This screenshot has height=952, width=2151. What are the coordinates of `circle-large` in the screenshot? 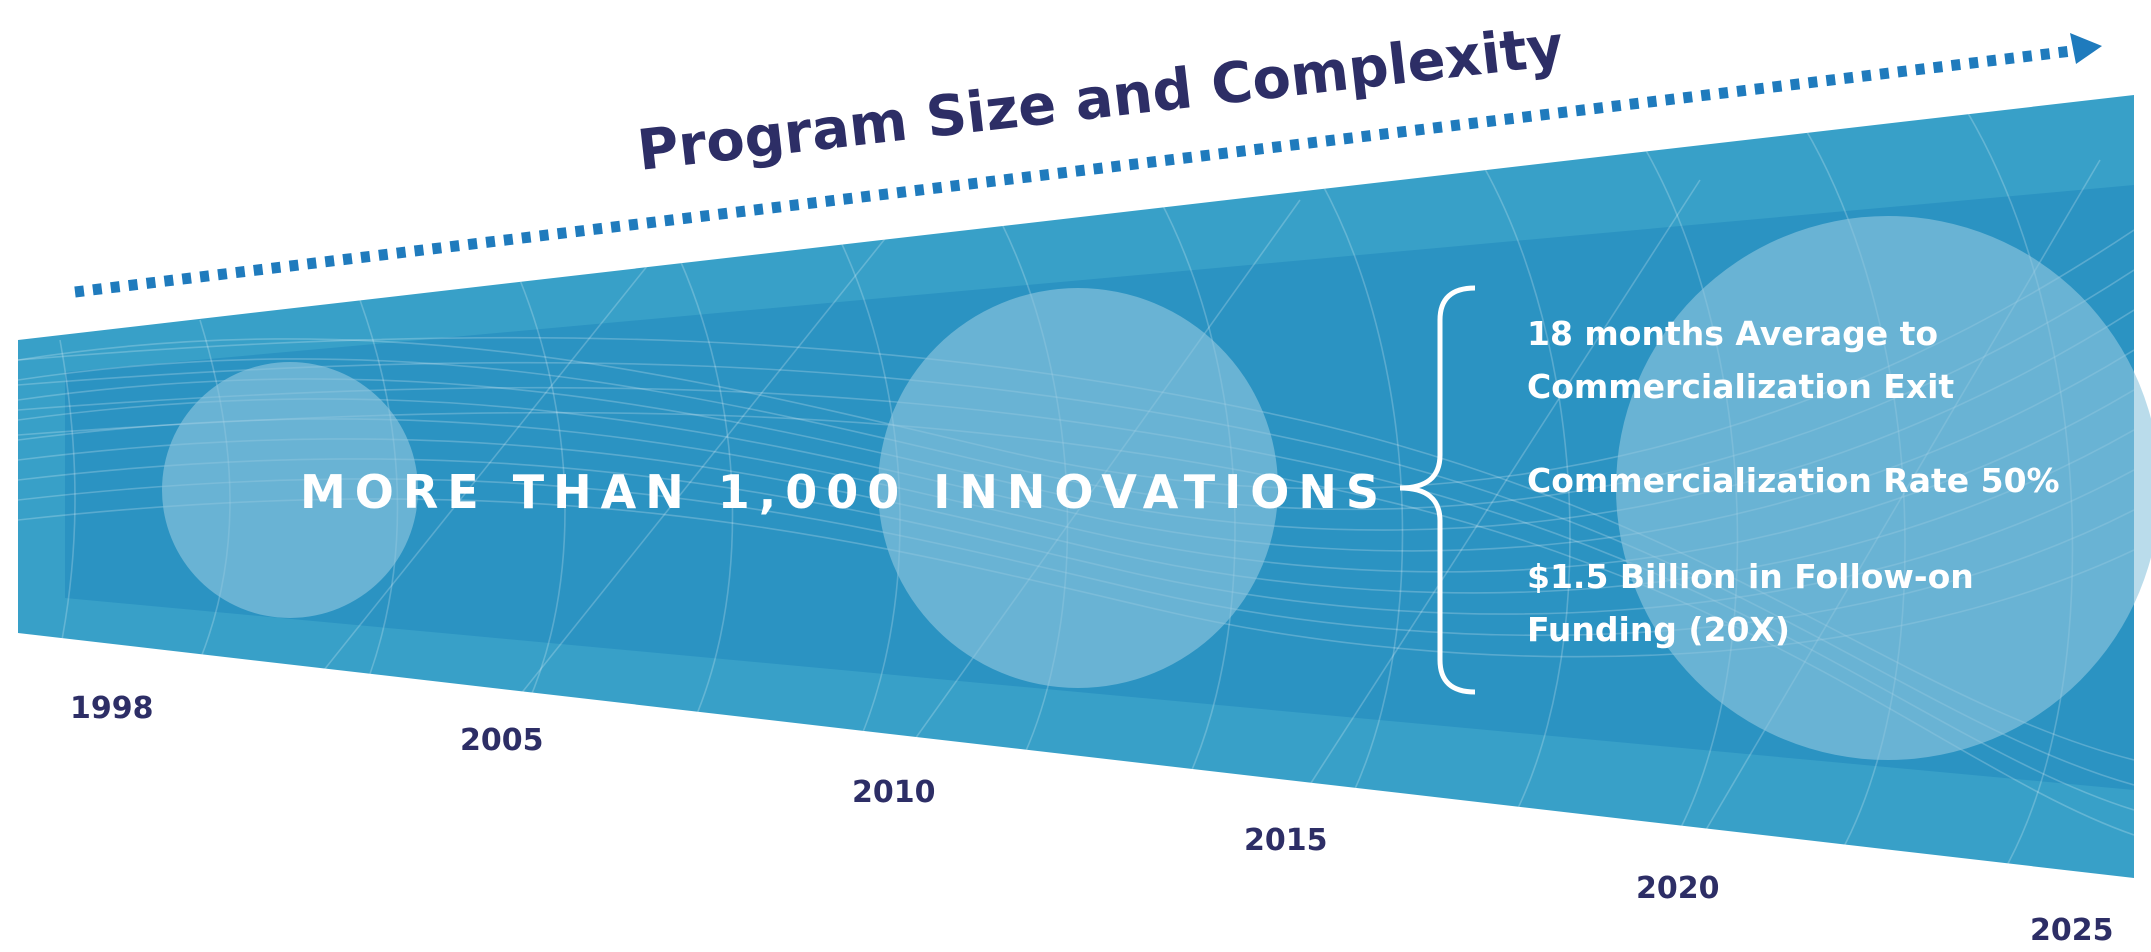 It's located at (1883, 488).